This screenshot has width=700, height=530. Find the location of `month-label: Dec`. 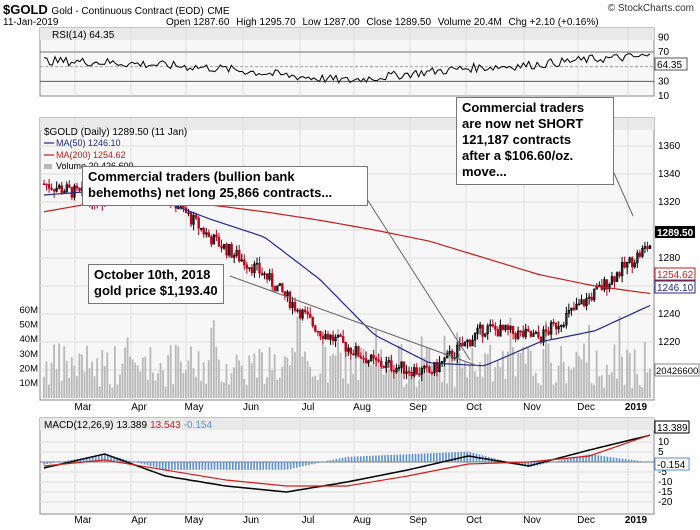

month-label: Dec is located at coordinates (586, 407).